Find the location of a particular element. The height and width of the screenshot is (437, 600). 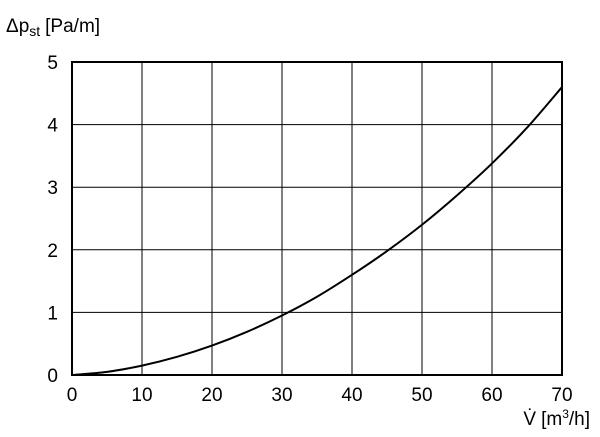

x-tick-label: 40 is located at coordinates (351, 395).